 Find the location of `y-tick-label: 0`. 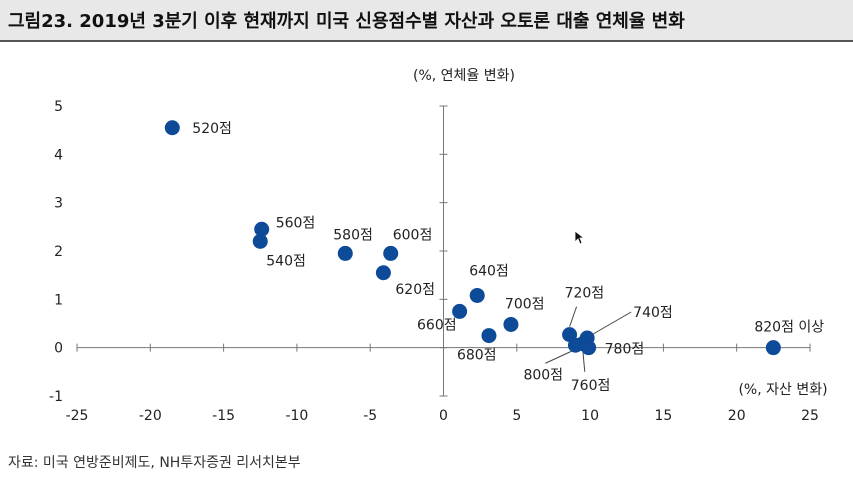

y-tick-label: 0 is located at coordinates (58, 349).